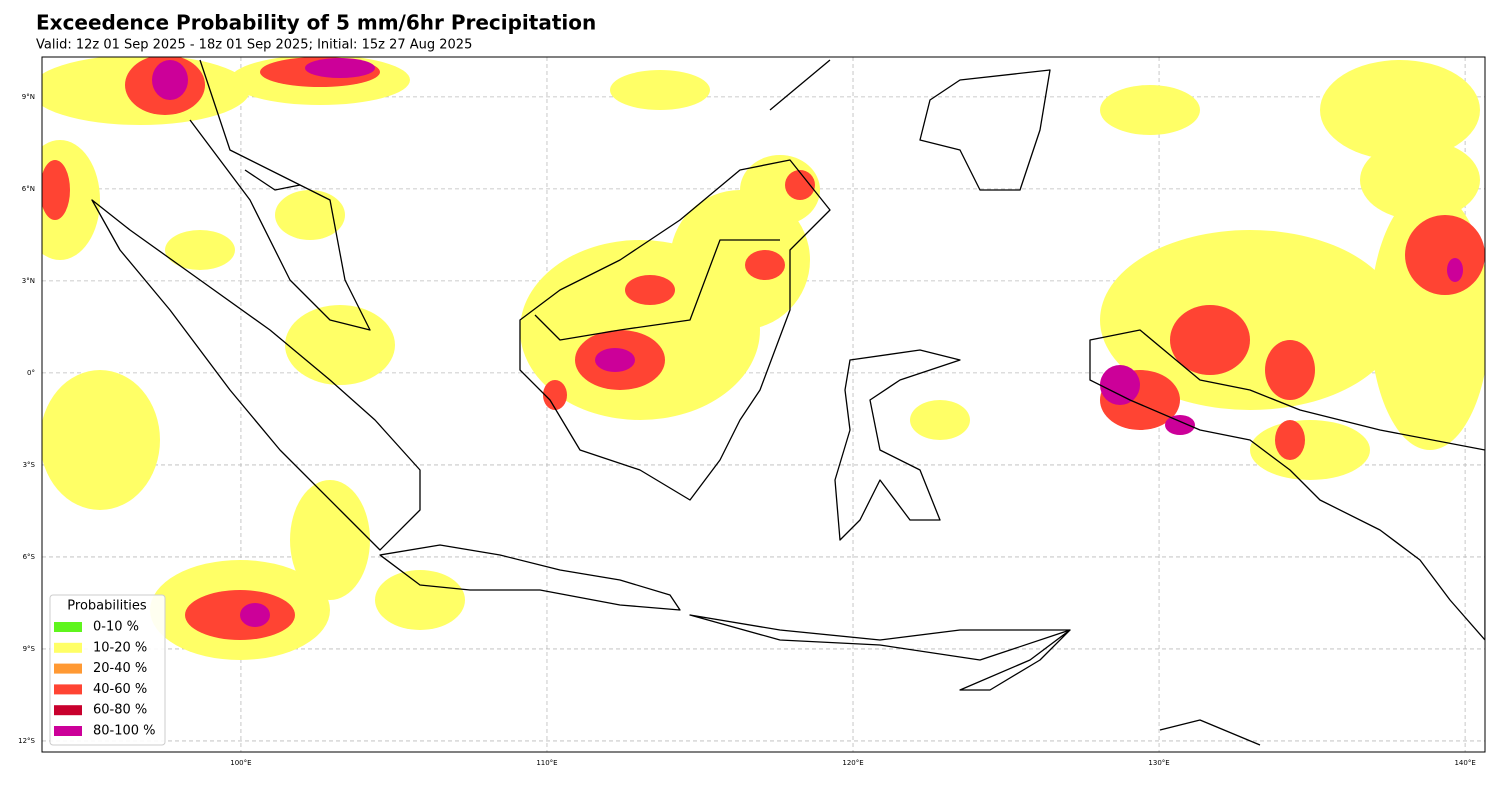 The image size is (1500, 800). I want to click on y-tick-label: 3°S, so click(29, 465).